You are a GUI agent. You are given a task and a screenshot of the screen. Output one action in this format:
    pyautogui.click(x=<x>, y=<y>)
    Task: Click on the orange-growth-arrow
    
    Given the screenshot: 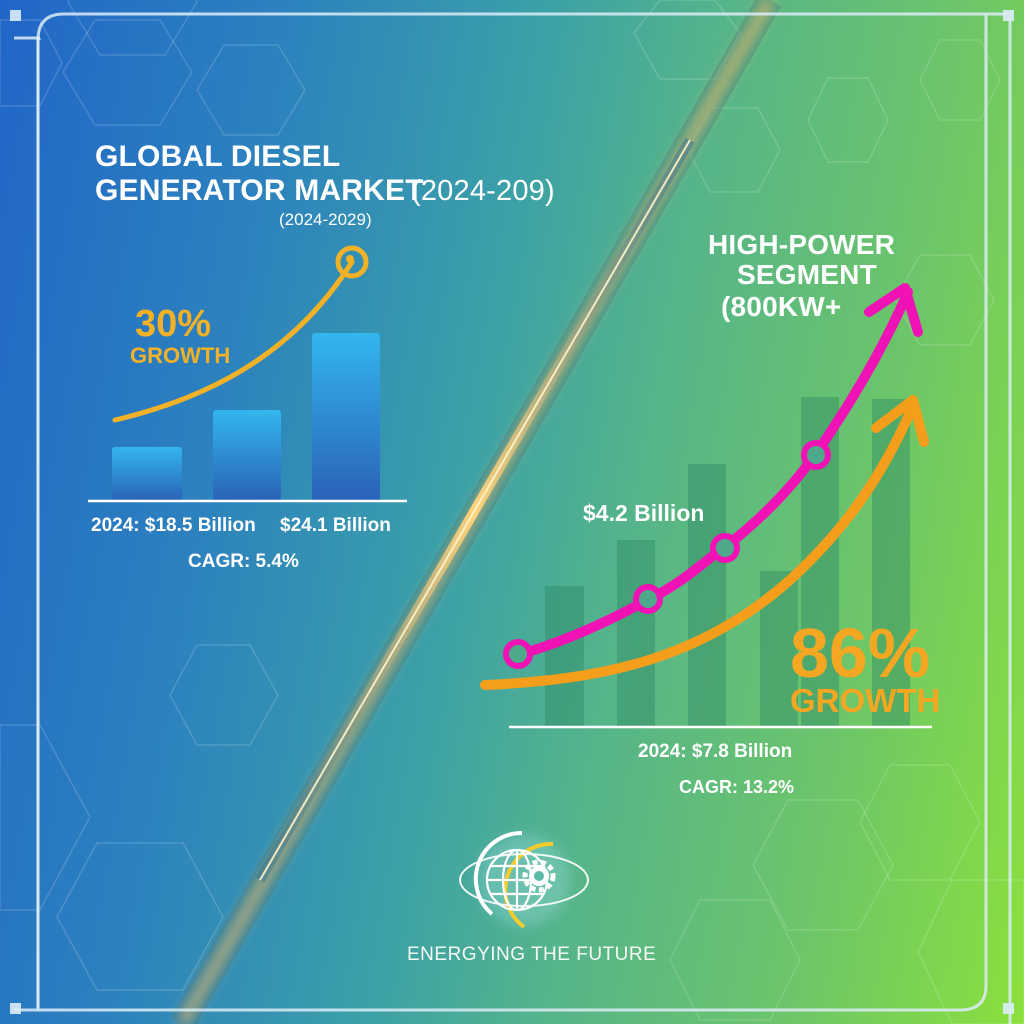 What is the action you would take?
    pyautogui.click(x=698, y=546)
    